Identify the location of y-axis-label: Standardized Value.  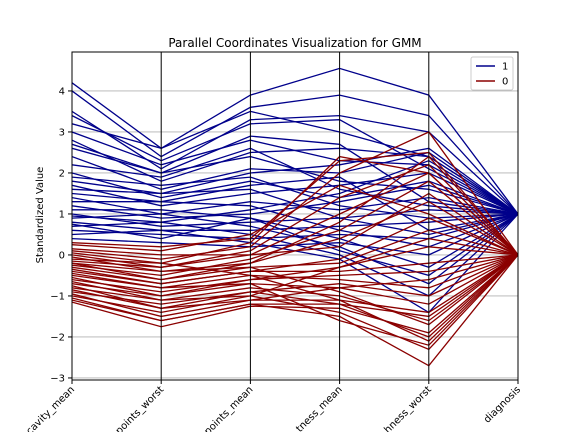
(40, 215).